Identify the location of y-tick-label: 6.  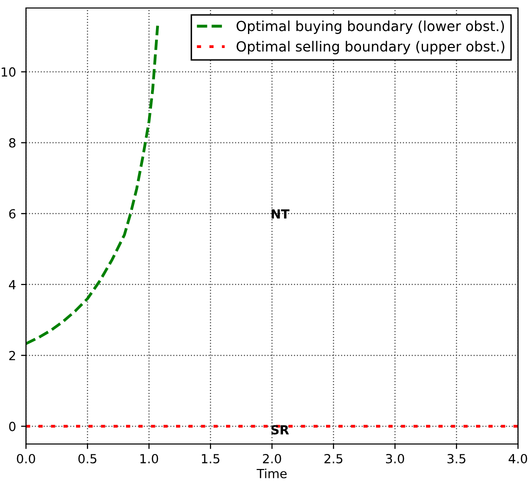
(12, 214).